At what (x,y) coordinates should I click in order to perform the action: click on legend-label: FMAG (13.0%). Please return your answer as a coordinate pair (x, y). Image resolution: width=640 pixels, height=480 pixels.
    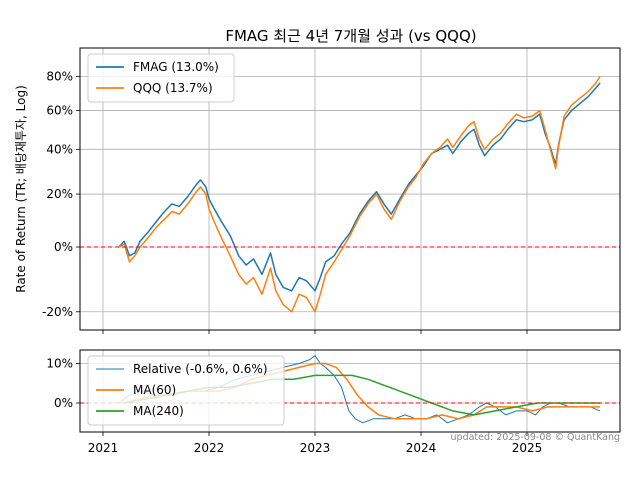
    Looking at the image, I should click on (176, 67).